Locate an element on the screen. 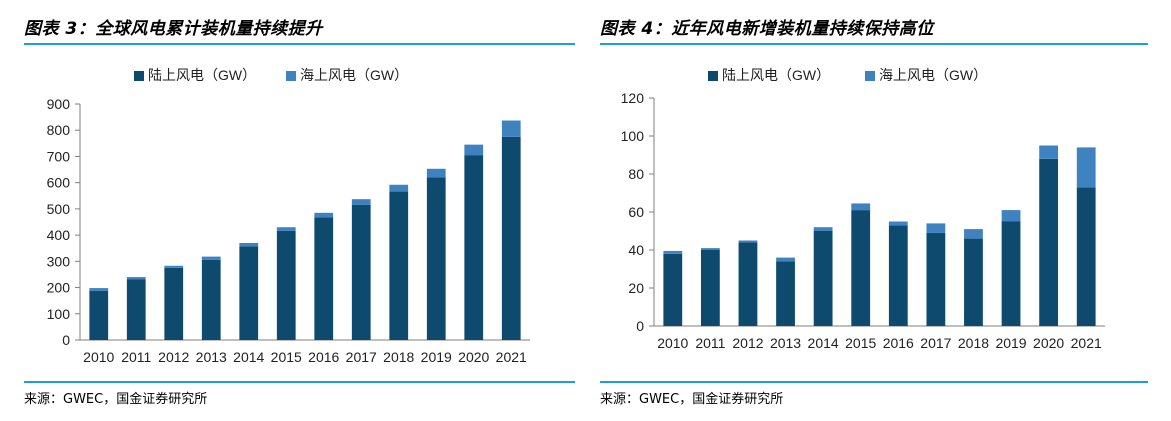 This screenshot has height=421, width=1171. y-tick-label: 80 is located at coordinates (636, 174).